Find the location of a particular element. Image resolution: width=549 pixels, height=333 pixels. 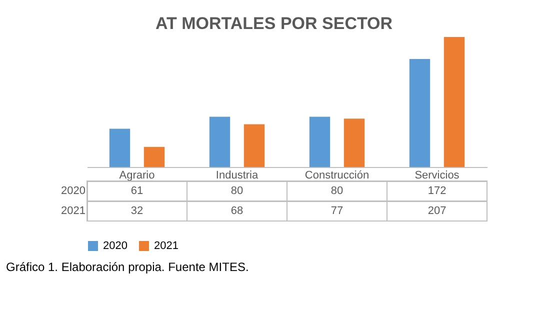

data-label: 172 is located at coordinates (437, 191).